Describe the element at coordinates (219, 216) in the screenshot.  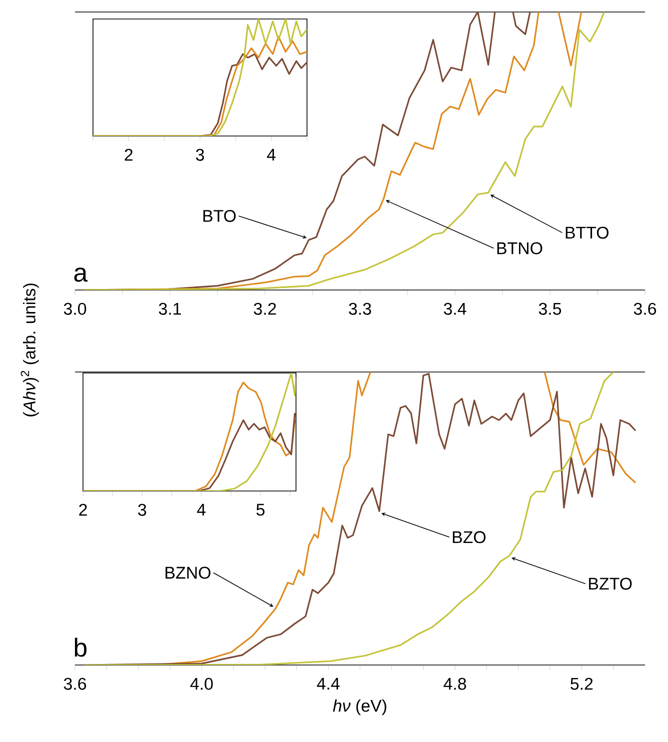
I see `annotation: BTO` at that location.